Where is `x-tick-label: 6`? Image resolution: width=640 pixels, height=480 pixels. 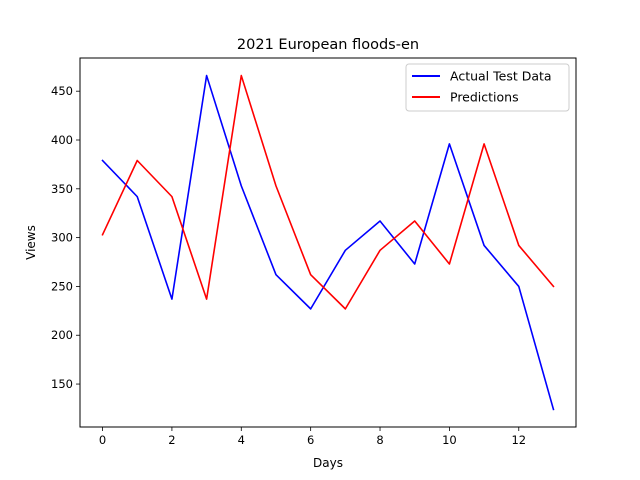 x-tick-label: 6 is located at coordinates (310, 440).